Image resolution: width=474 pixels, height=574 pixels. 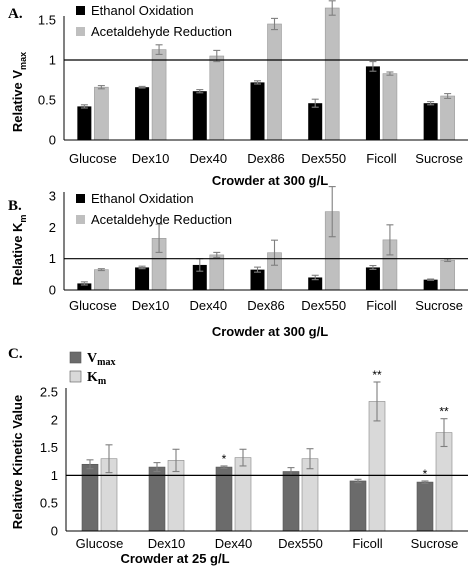 I want to click on panel-c-y-tick-2: 1, so click(x=54, y=475).